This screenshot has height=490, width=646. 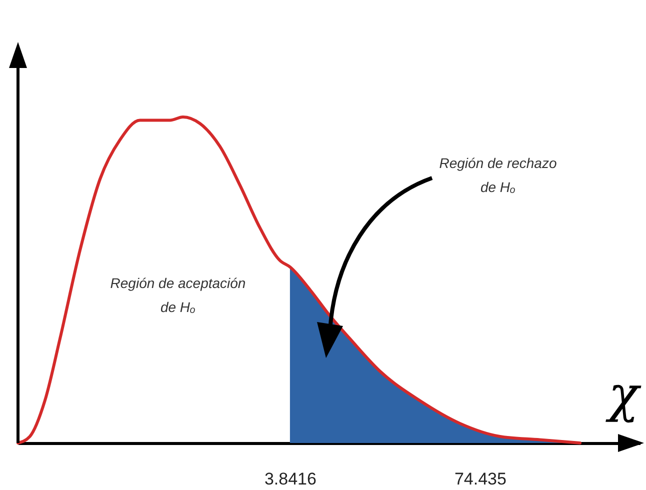 What do you see at coordinates (624, 395) in the screenshot?
I see `x-axis-title: χ` at bounding box center [624, 395].